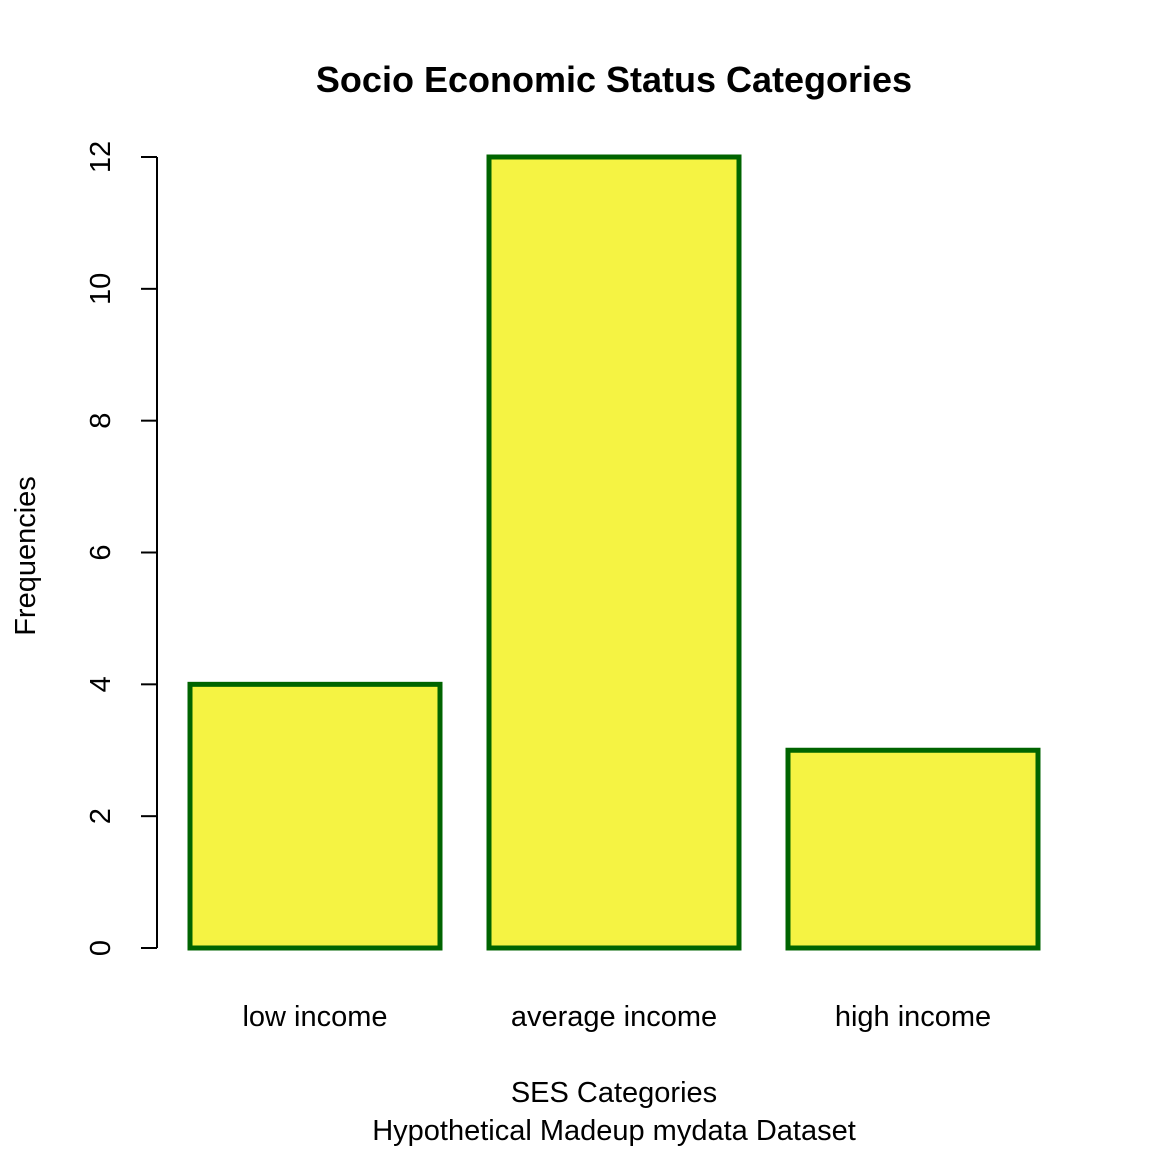 The image size is (1152, 1152). What do you see at coordinates (101, 684) in the screenshot?
I see `y-tick-label: 4` at bounding box center [101, 684].